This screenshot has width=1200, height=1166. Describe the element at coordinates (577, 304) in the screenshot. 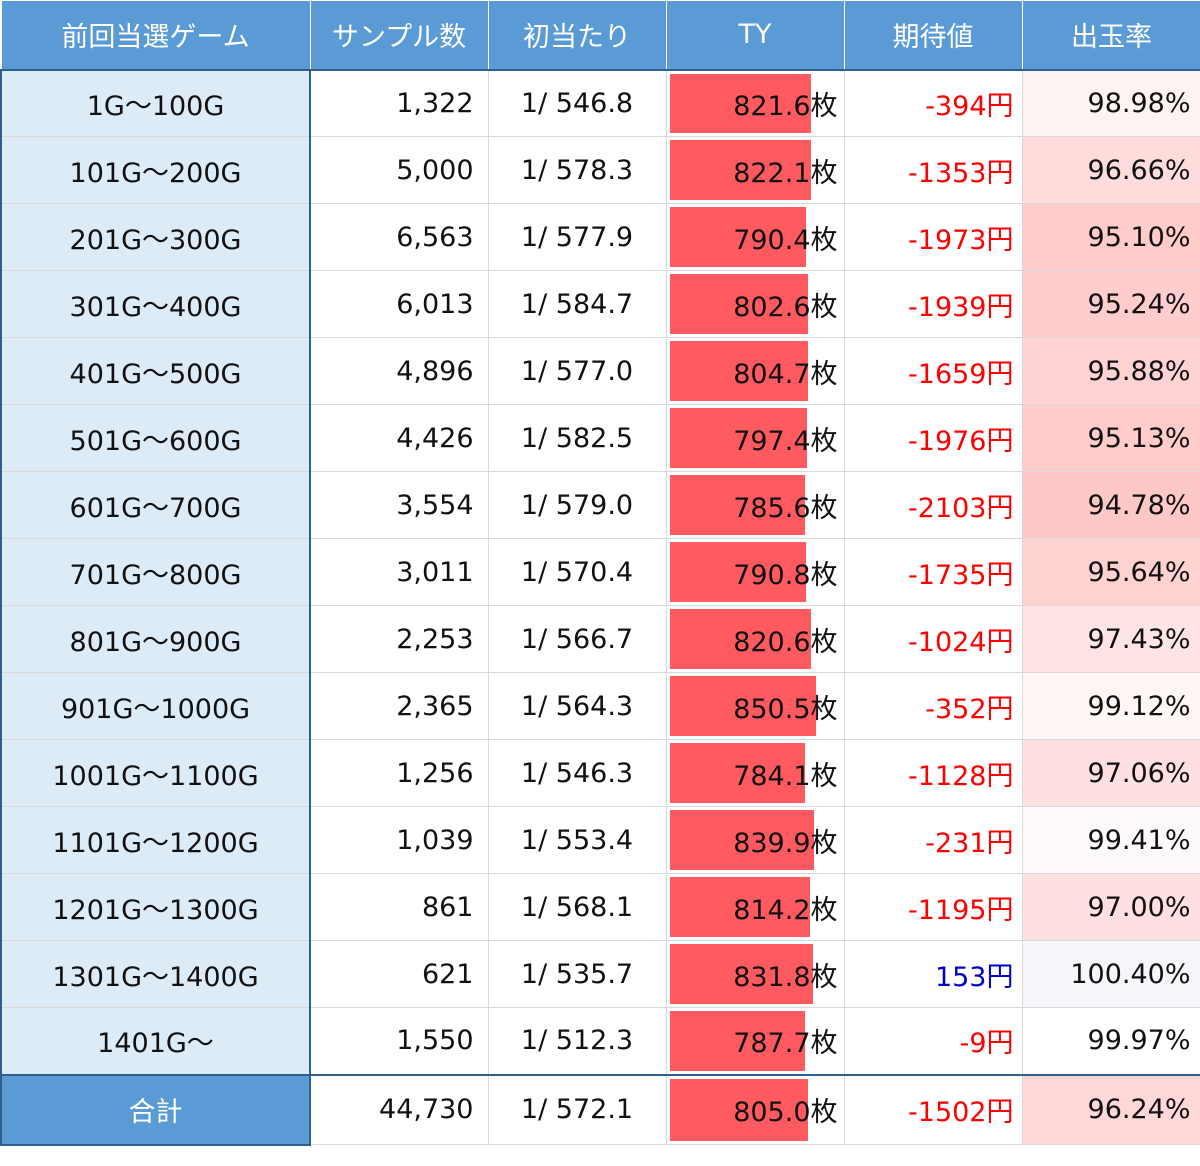

I see `first-hit-cell: 1/ 584.7` at that location.